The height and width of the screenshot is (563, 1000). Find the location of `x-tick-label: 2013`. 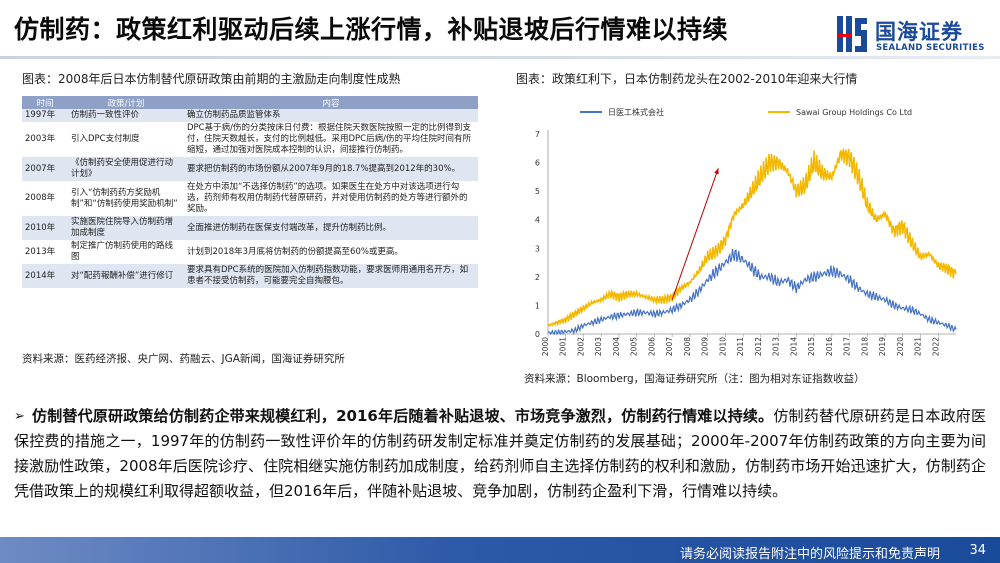

x-tick-label: 2013 is located at coordinates (776, 346).